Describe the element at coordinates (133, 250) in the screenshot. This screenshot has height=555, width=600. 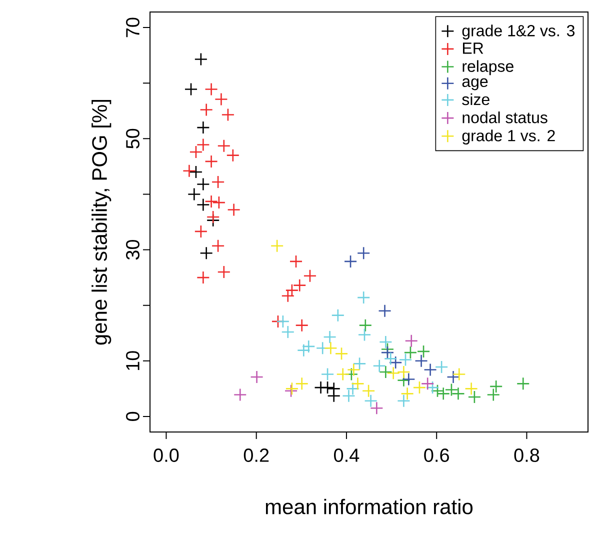
I see `y-tick-label: 30` at that location.